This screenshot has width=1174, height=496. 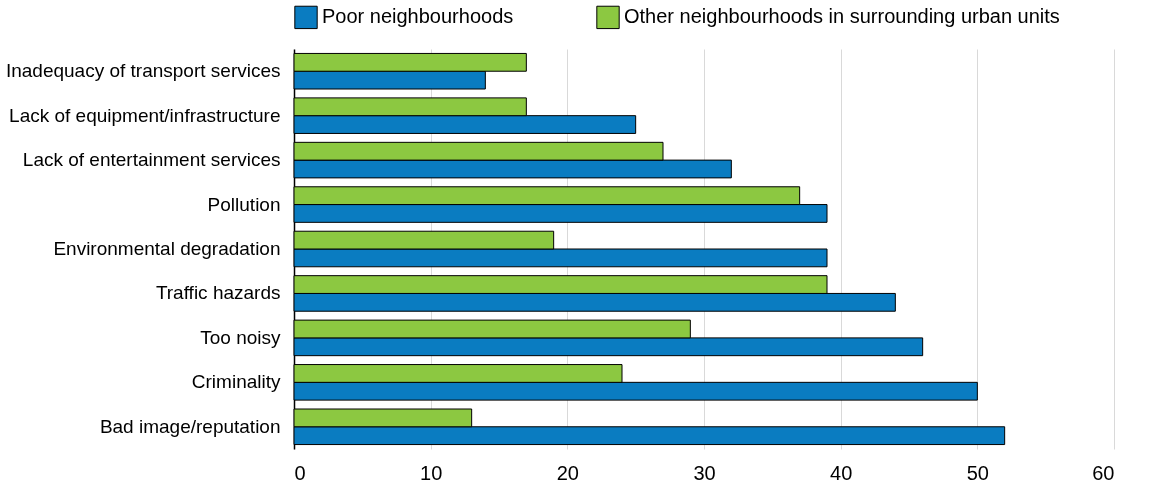 I want to click on y-tick-label: Bad image/reputation, so click(x=190, y=426).